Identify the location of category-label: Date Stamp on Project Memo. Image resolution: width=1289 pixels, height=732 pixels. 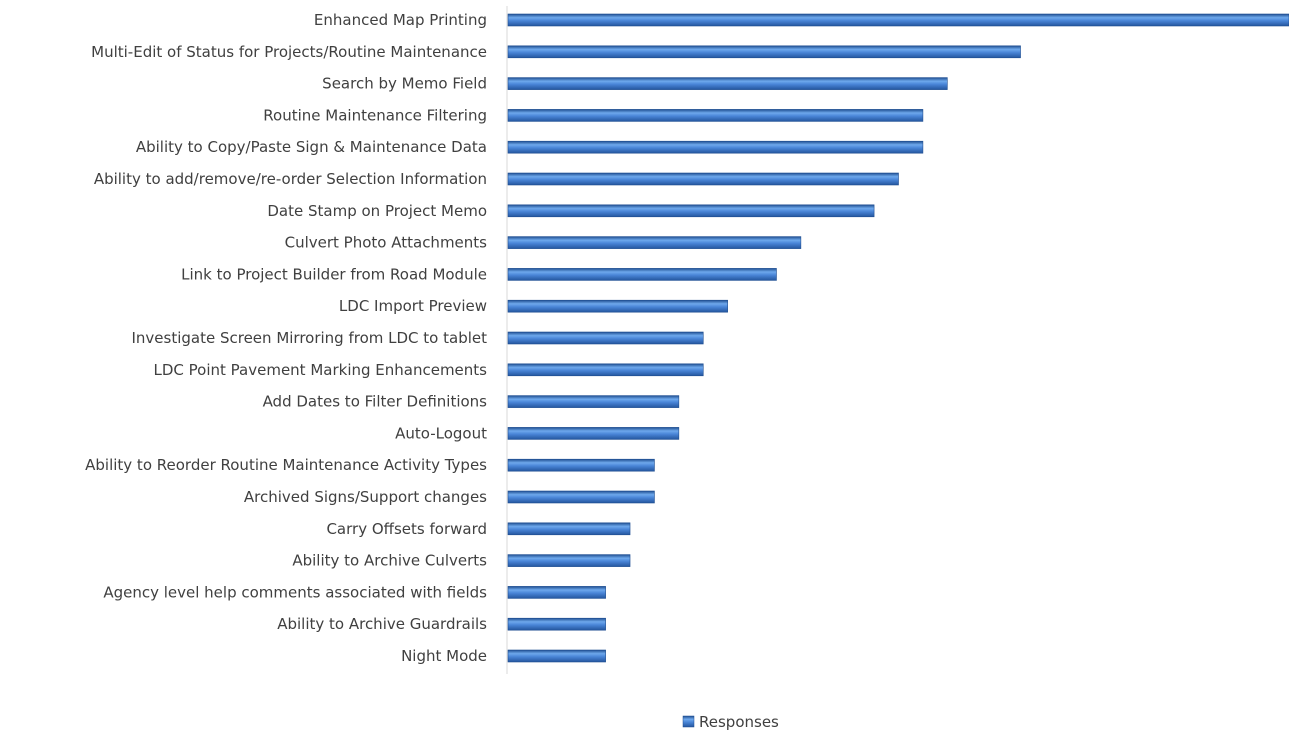
(377, 211).